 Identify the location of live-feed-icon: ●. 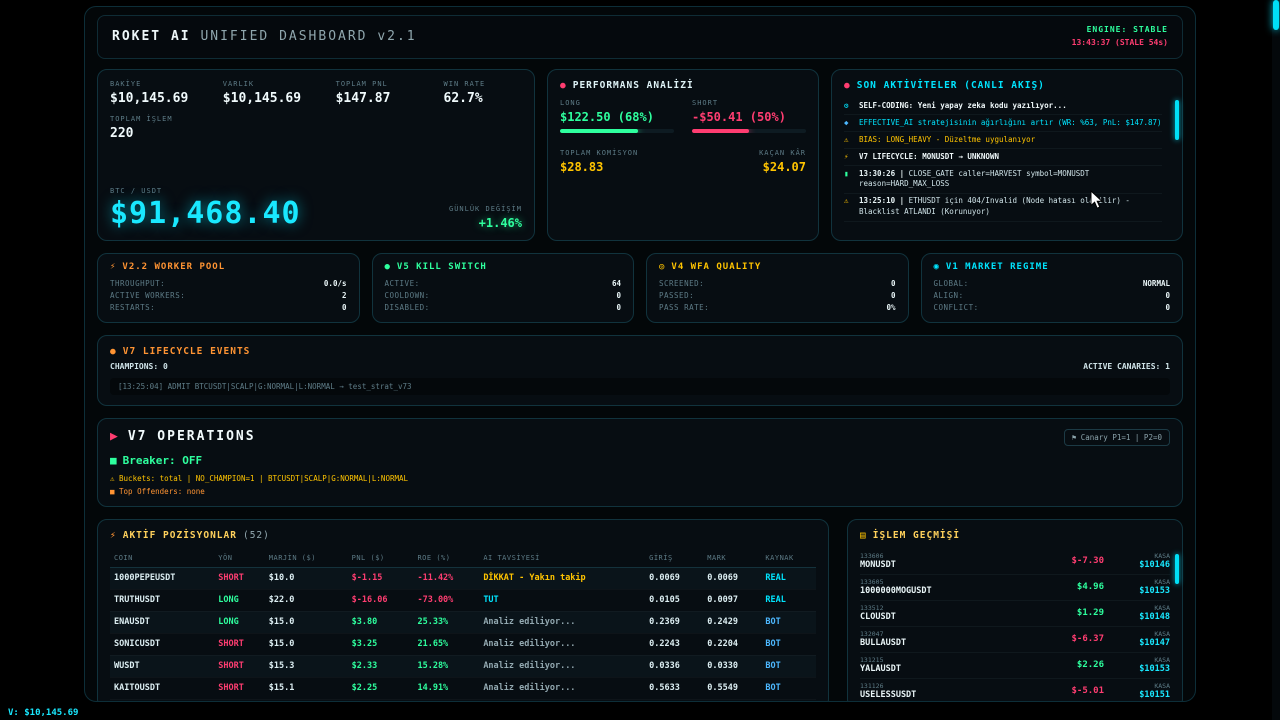
(847, 85).